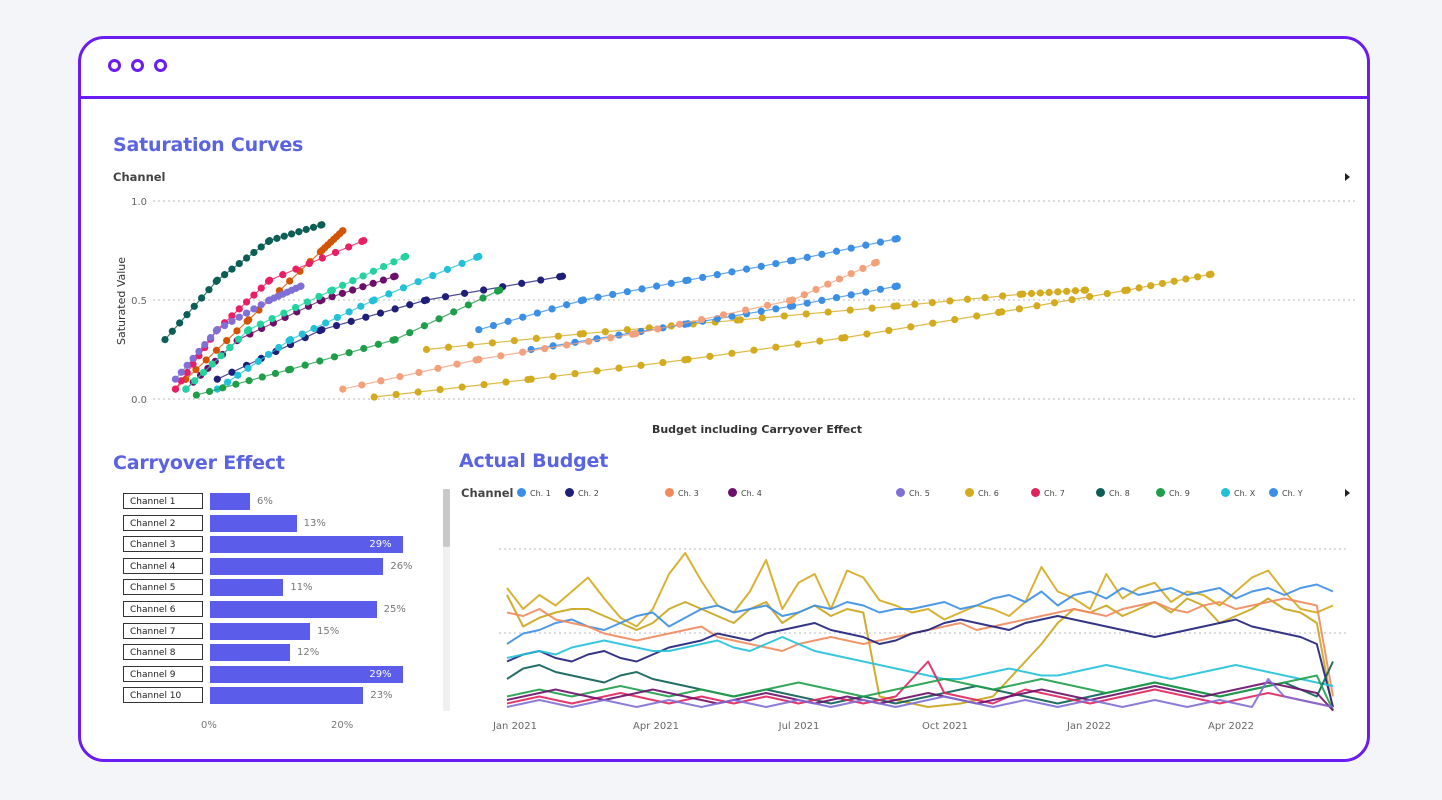 The image size is (1442, 800). I want to click on legend-item: Ch. 2, so click(582, 493).